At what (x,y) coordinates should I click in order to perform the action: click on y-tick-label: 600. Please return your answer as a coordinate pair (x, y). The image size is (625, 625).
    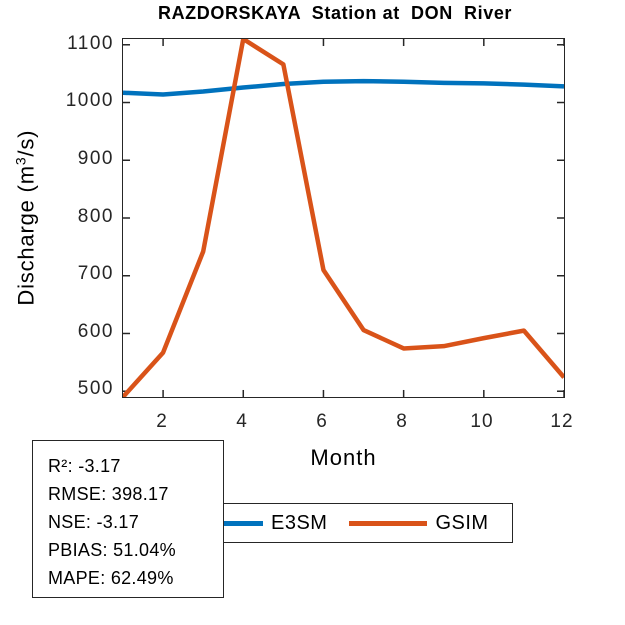
    Looking at the image, I should click on (95, 331).